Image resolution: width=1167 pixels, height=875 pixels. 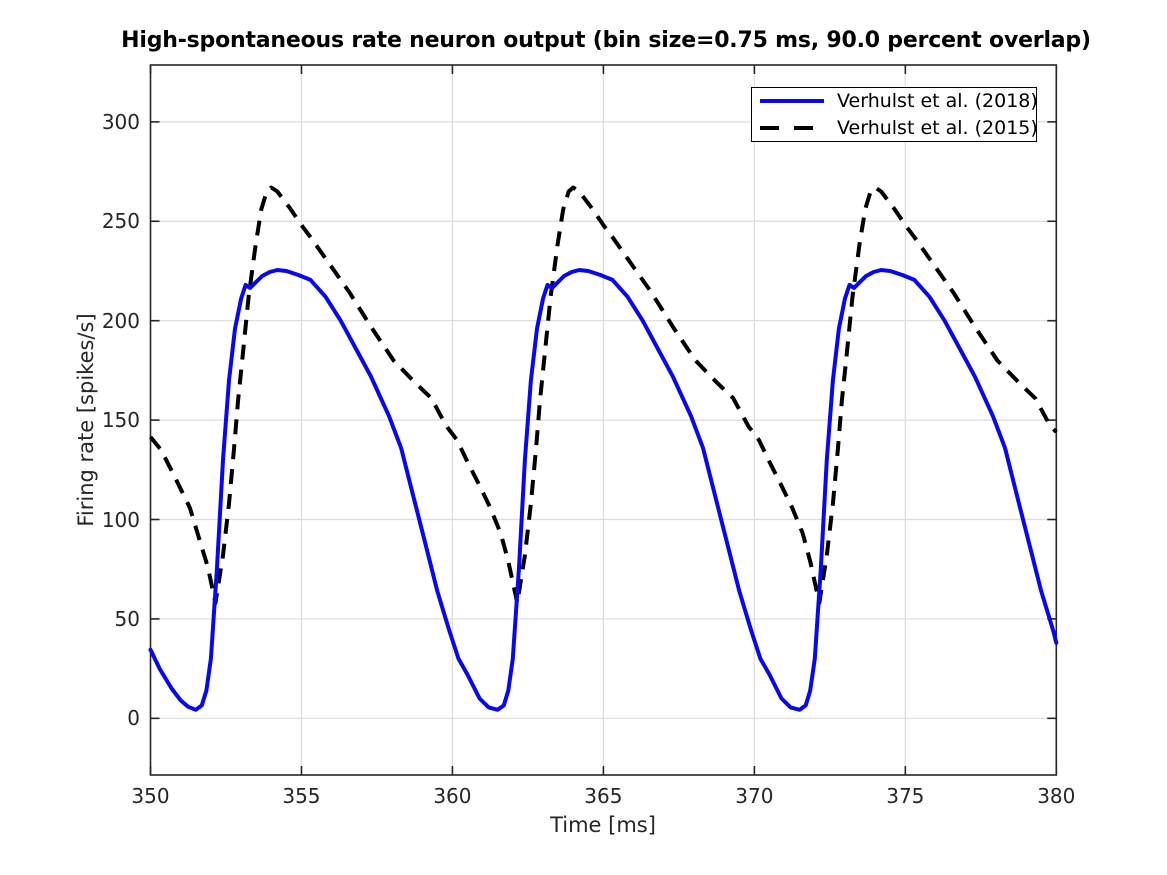 I want to click on legend-item-2018: Verhulst et al. (2018), so click(x=895, y=101).